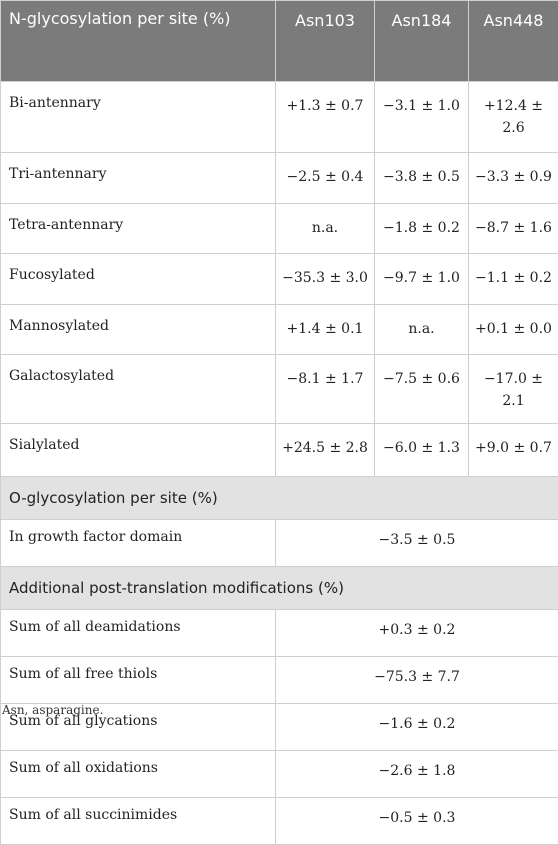  What do you see at coordinates (422, 178) in the screenshot?
I see `cell-asn184: −3.8 ± 0.5` at bounding box center [422, 178].